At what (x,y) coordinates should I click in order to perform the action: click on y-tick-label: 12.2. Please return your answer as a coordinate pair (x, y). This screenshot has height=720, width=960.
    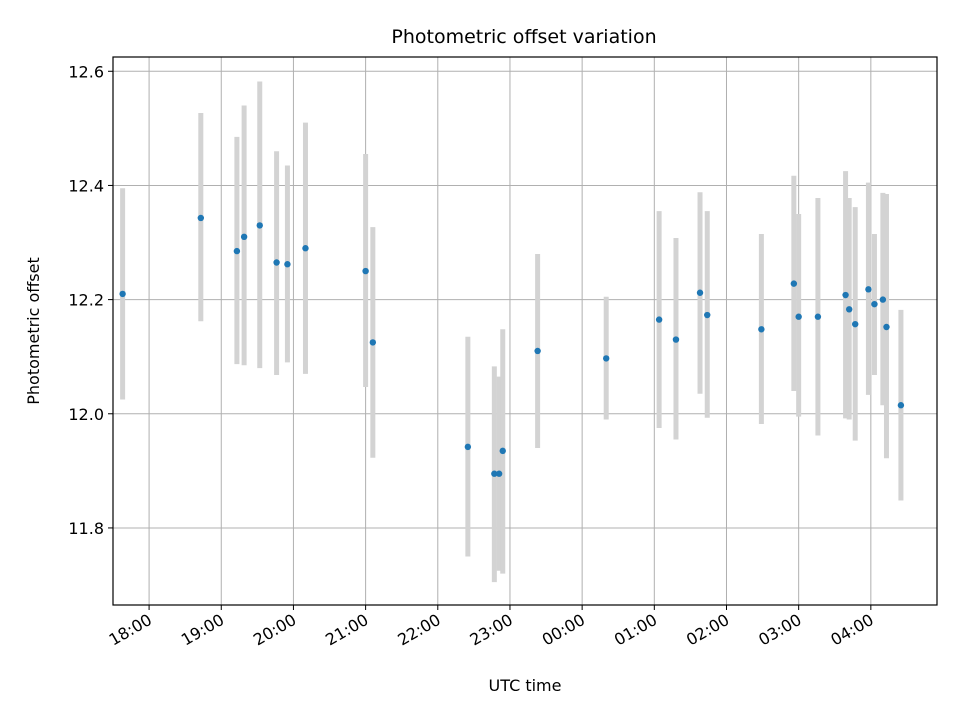
    Looking at the image, I should click on (86, 300).